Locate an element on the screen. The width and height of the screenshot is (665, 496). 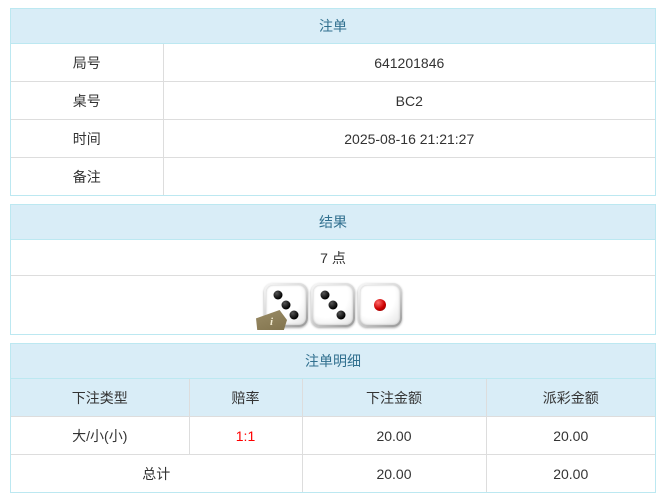
payout-amount-value: 20.00 is located at coordinates (570, 435).